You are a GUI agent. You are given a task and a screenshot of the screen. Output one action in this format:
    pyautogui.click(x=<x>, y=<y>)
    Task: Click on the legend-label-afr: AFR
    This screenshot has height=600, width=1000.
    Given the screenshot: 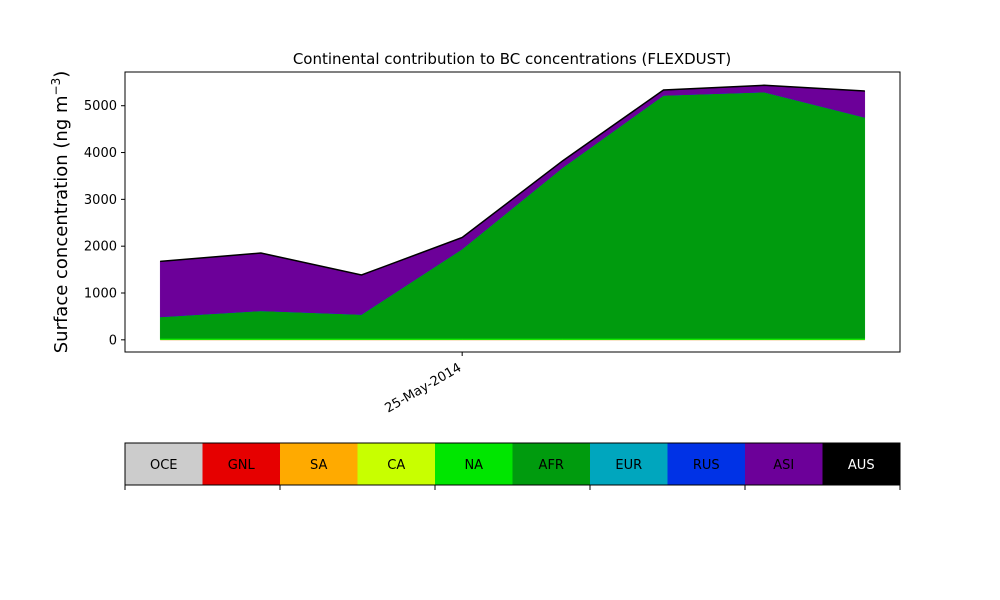 What is the action you would take?
    pyautogui.click(x=551, y=465)
    